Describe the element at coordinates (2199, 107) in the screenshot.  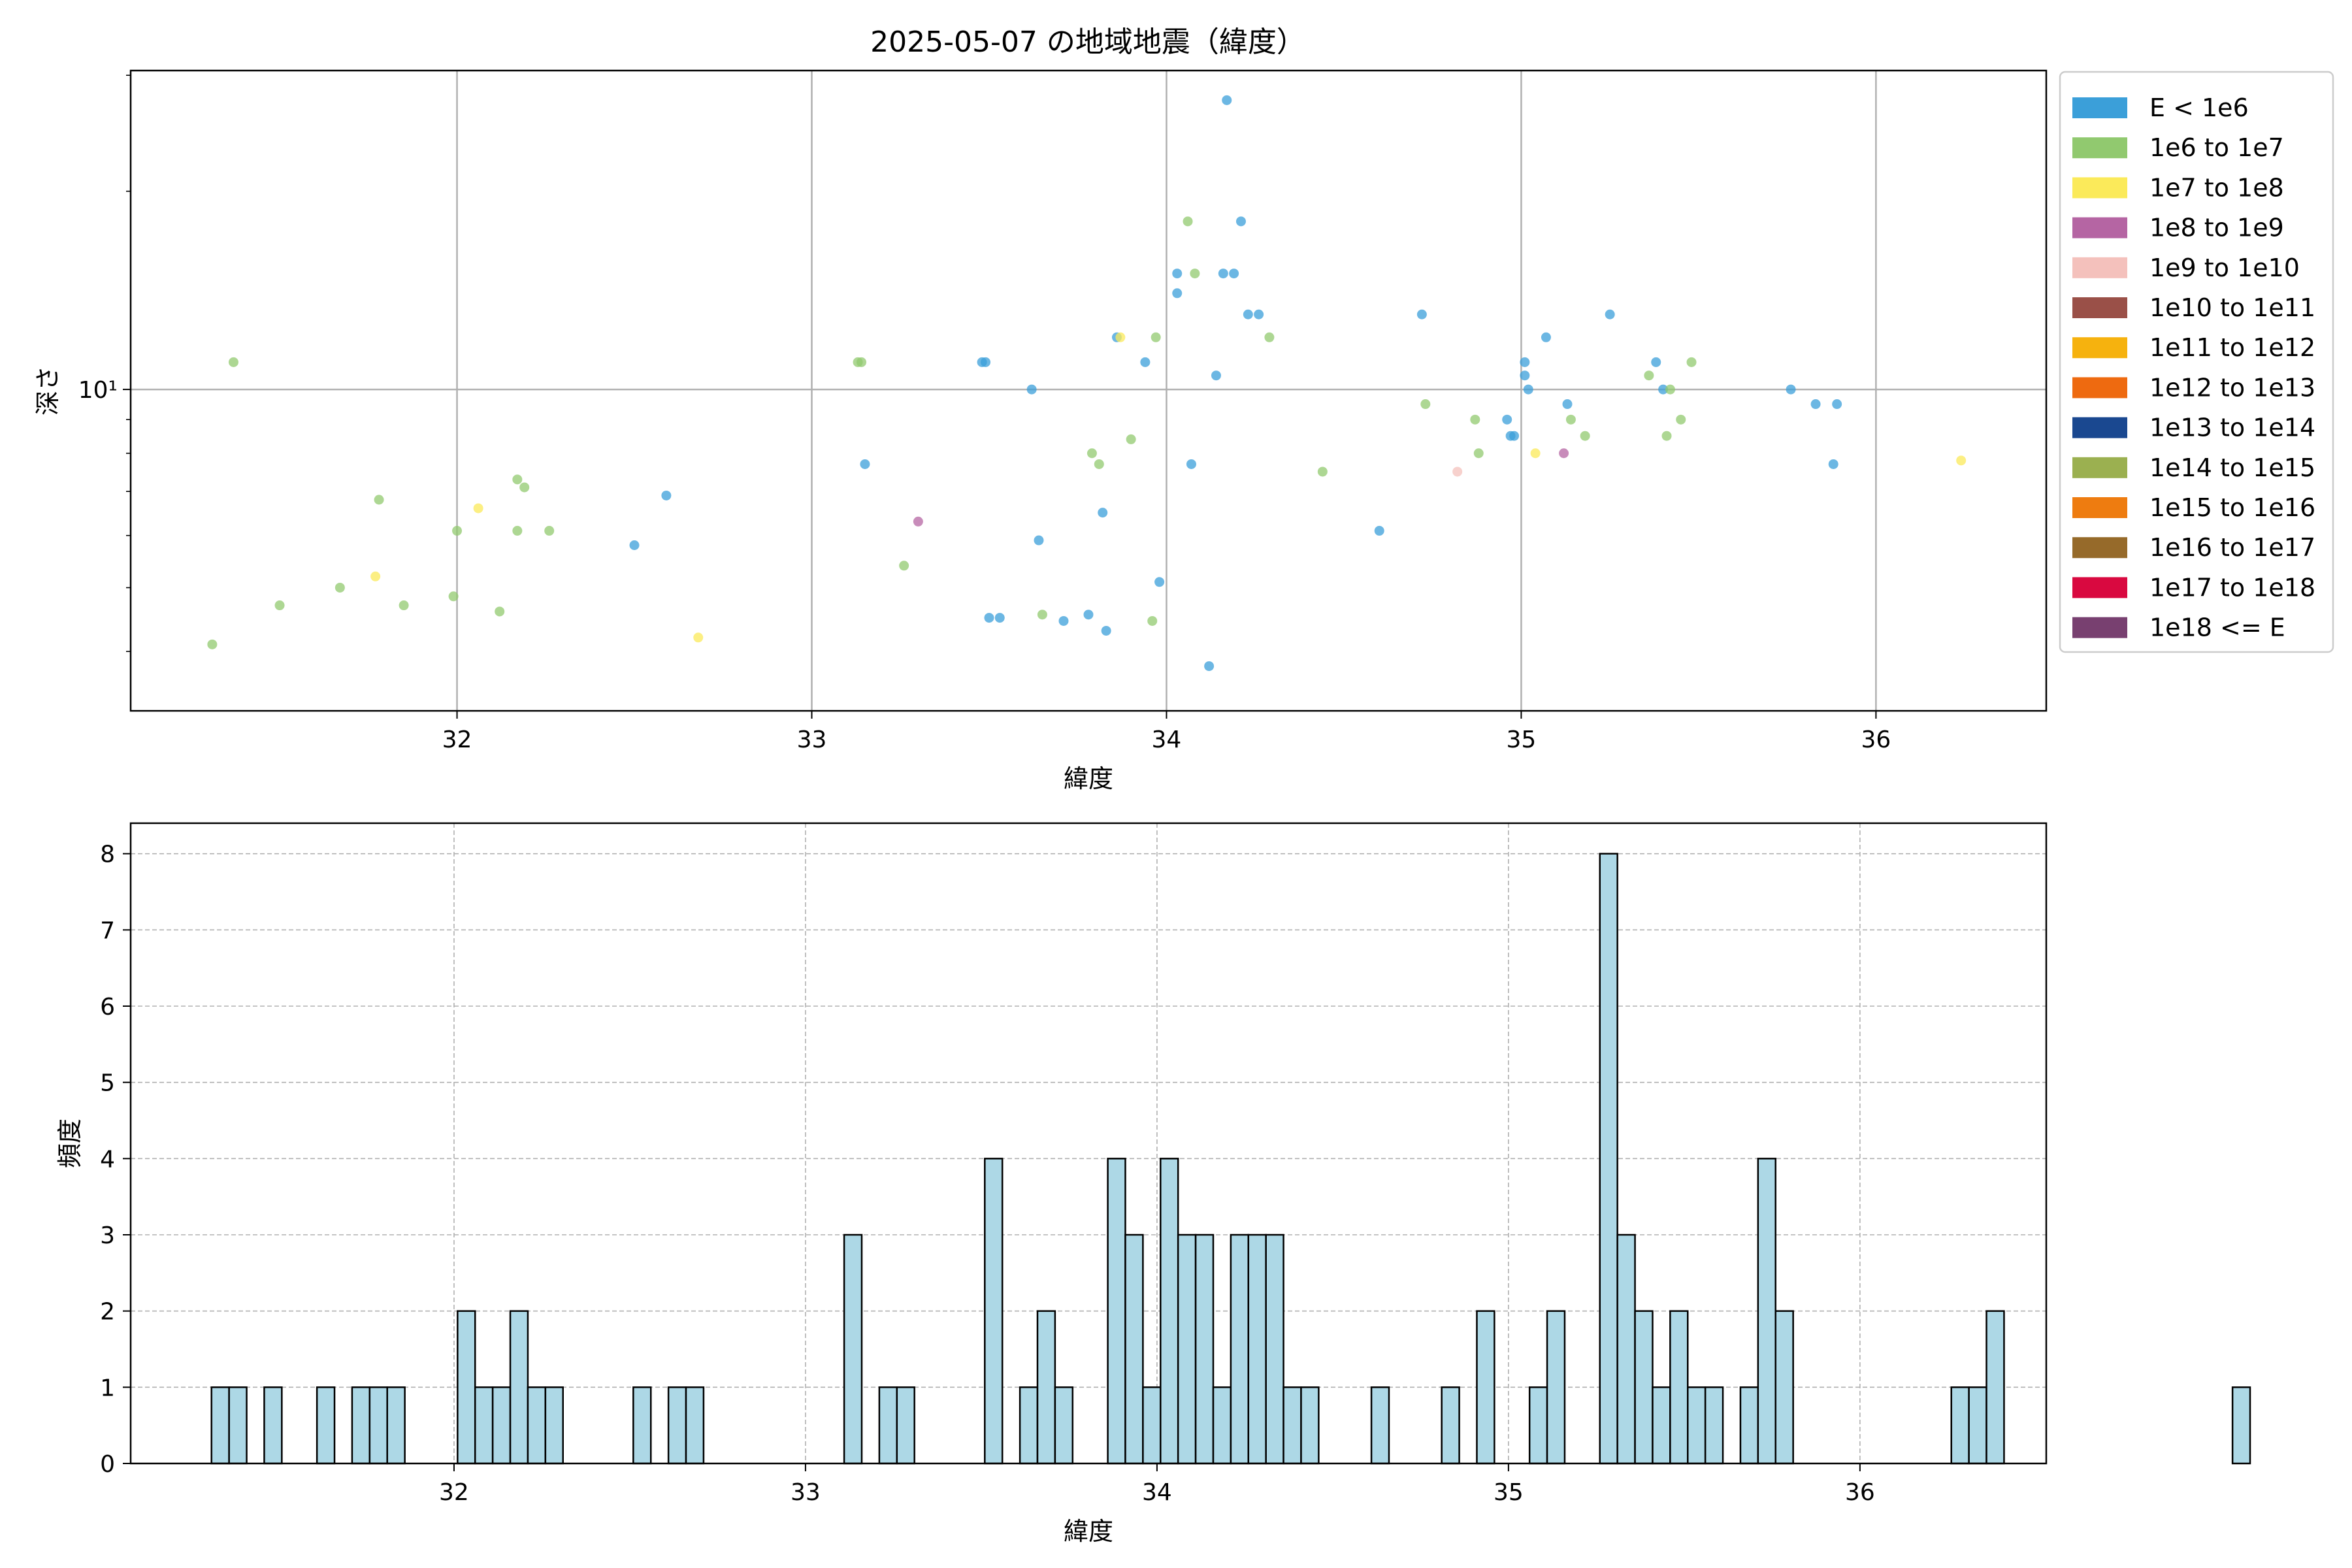
I see `legend-entry-label: E < 1e6` at that location.